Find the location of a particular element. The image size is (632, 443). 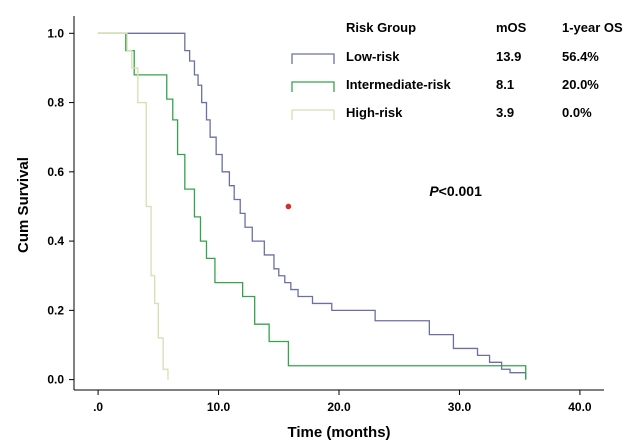

x-tick-label: 20.0 is located at coordinates (339, 407).